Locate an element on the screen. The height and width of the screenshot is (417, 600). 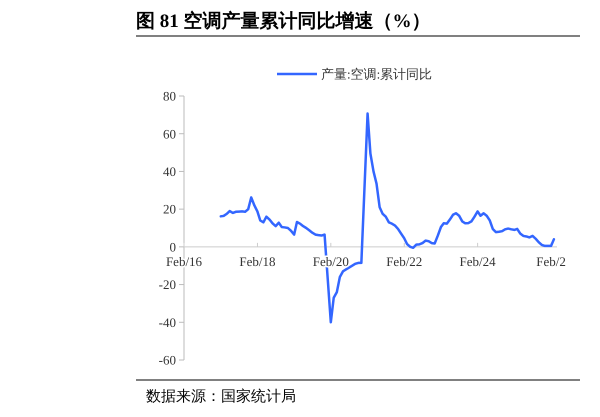
y-tick-label: 60 is located at coordinates (169, 134).